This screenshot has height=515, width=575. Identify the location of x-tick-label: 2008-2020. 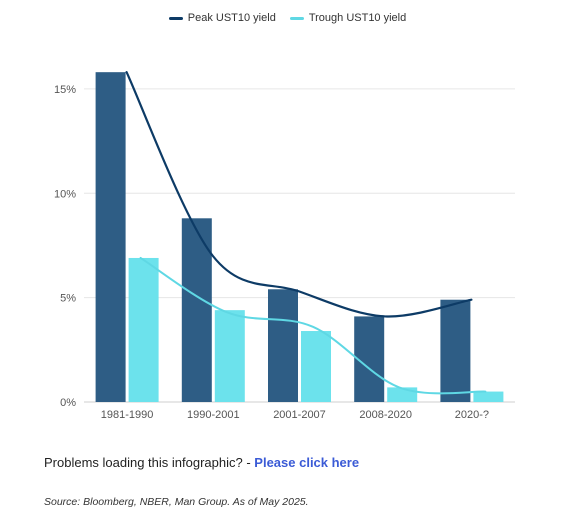
(385, 415).